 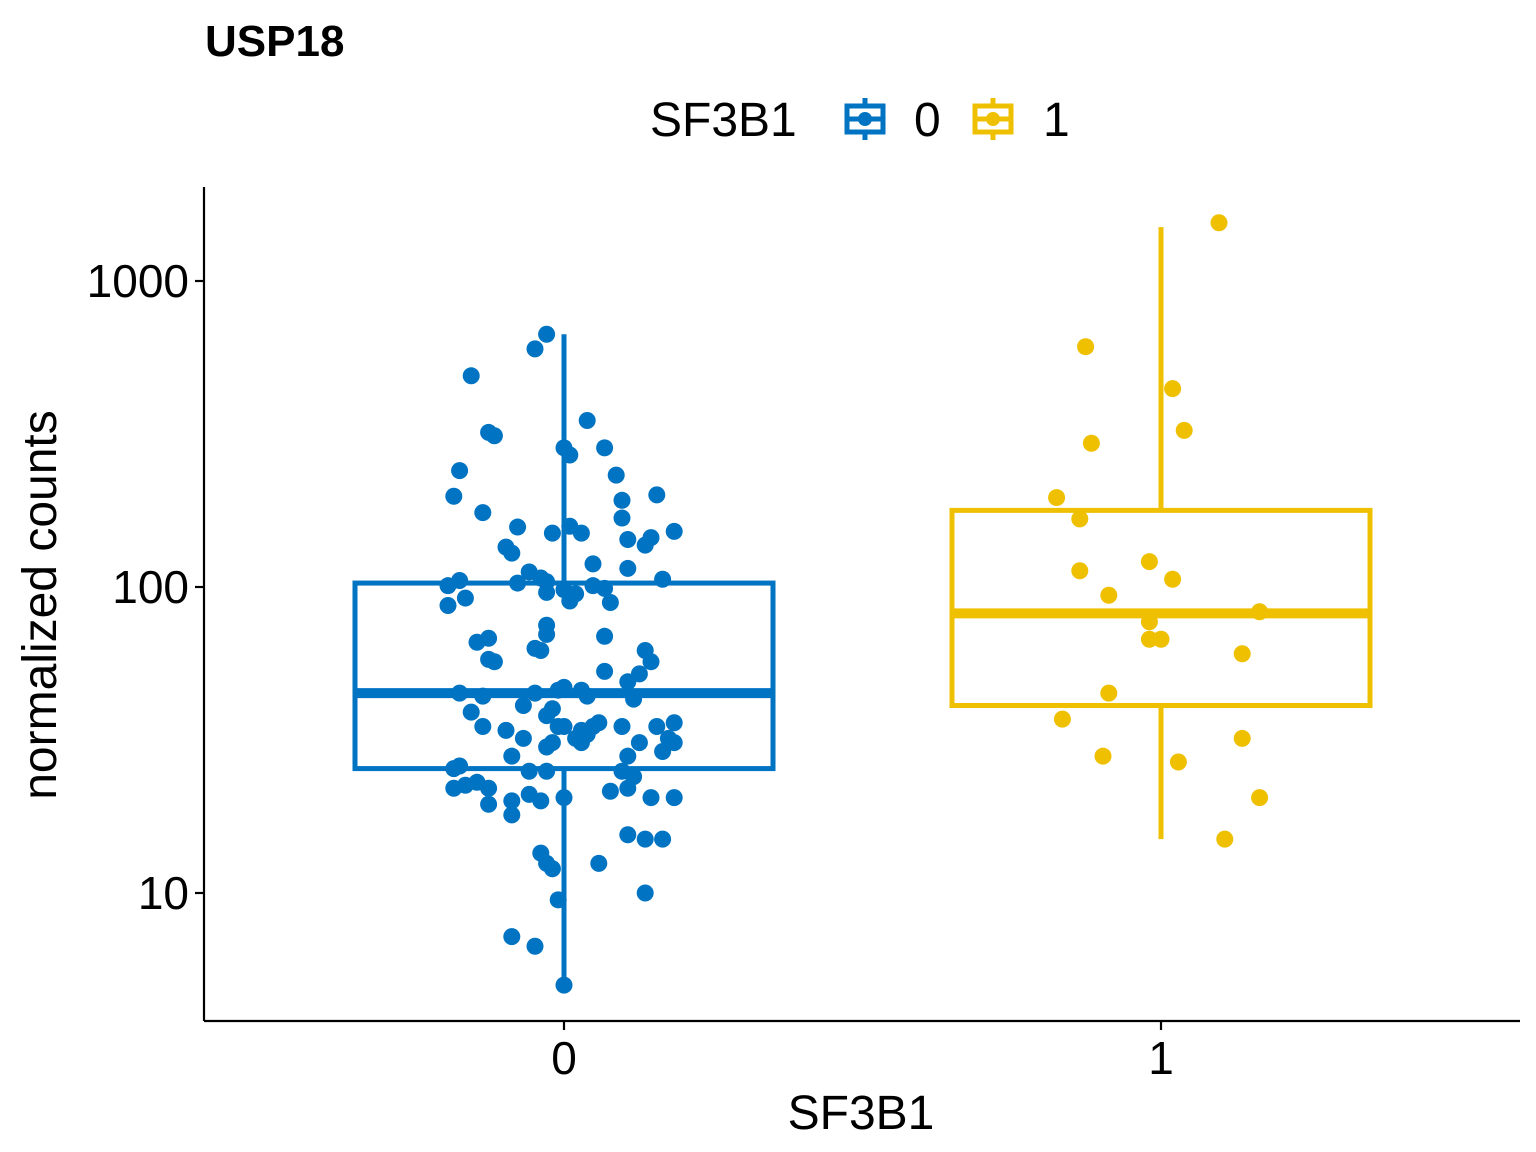 What do you see at coordinates (40, 605) in the screenshot?
I see `y-axis-label: normalized counts` at bounding box center [40, 605].